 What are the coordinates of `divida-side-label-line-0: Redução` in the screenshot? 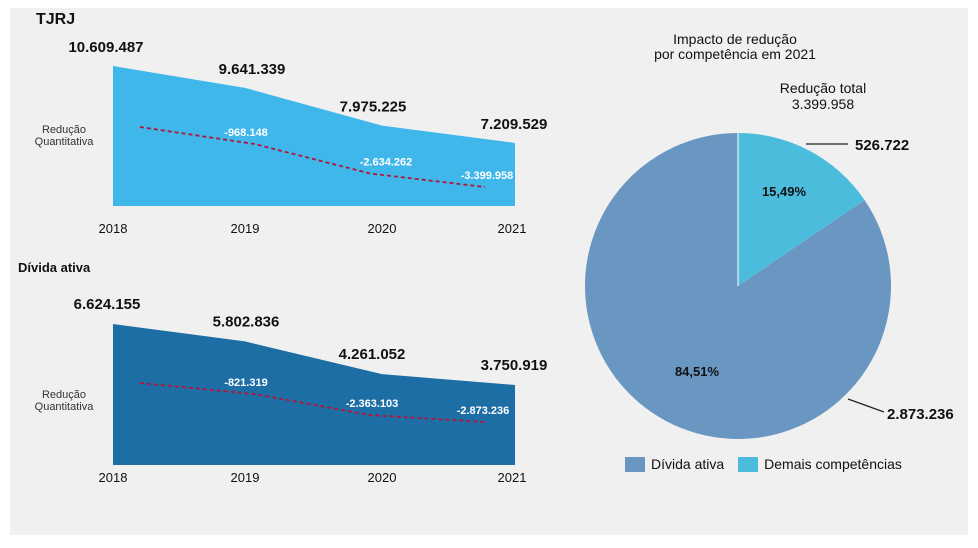 It's located at (64, 395).